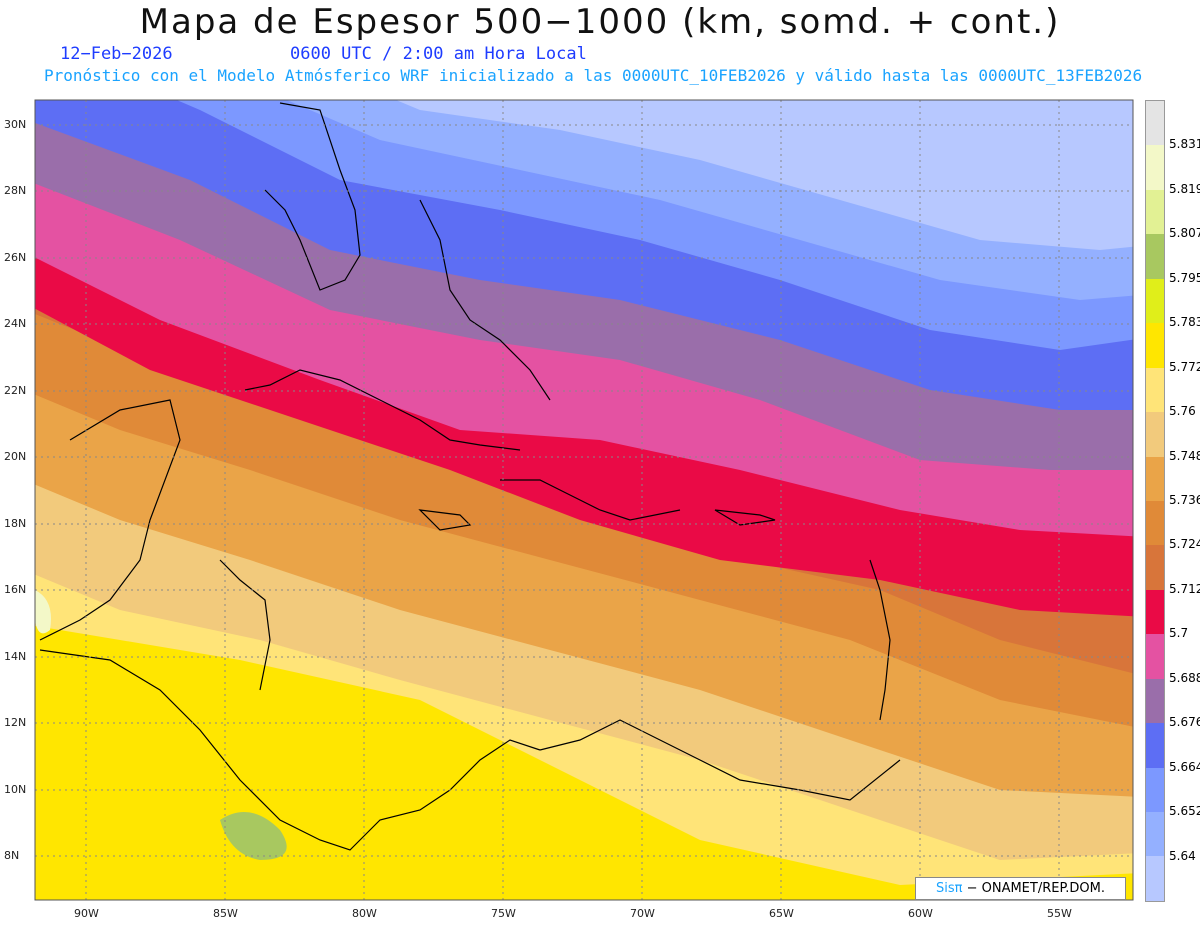  I want to click on lon-label: 70W, so click(642, 913).